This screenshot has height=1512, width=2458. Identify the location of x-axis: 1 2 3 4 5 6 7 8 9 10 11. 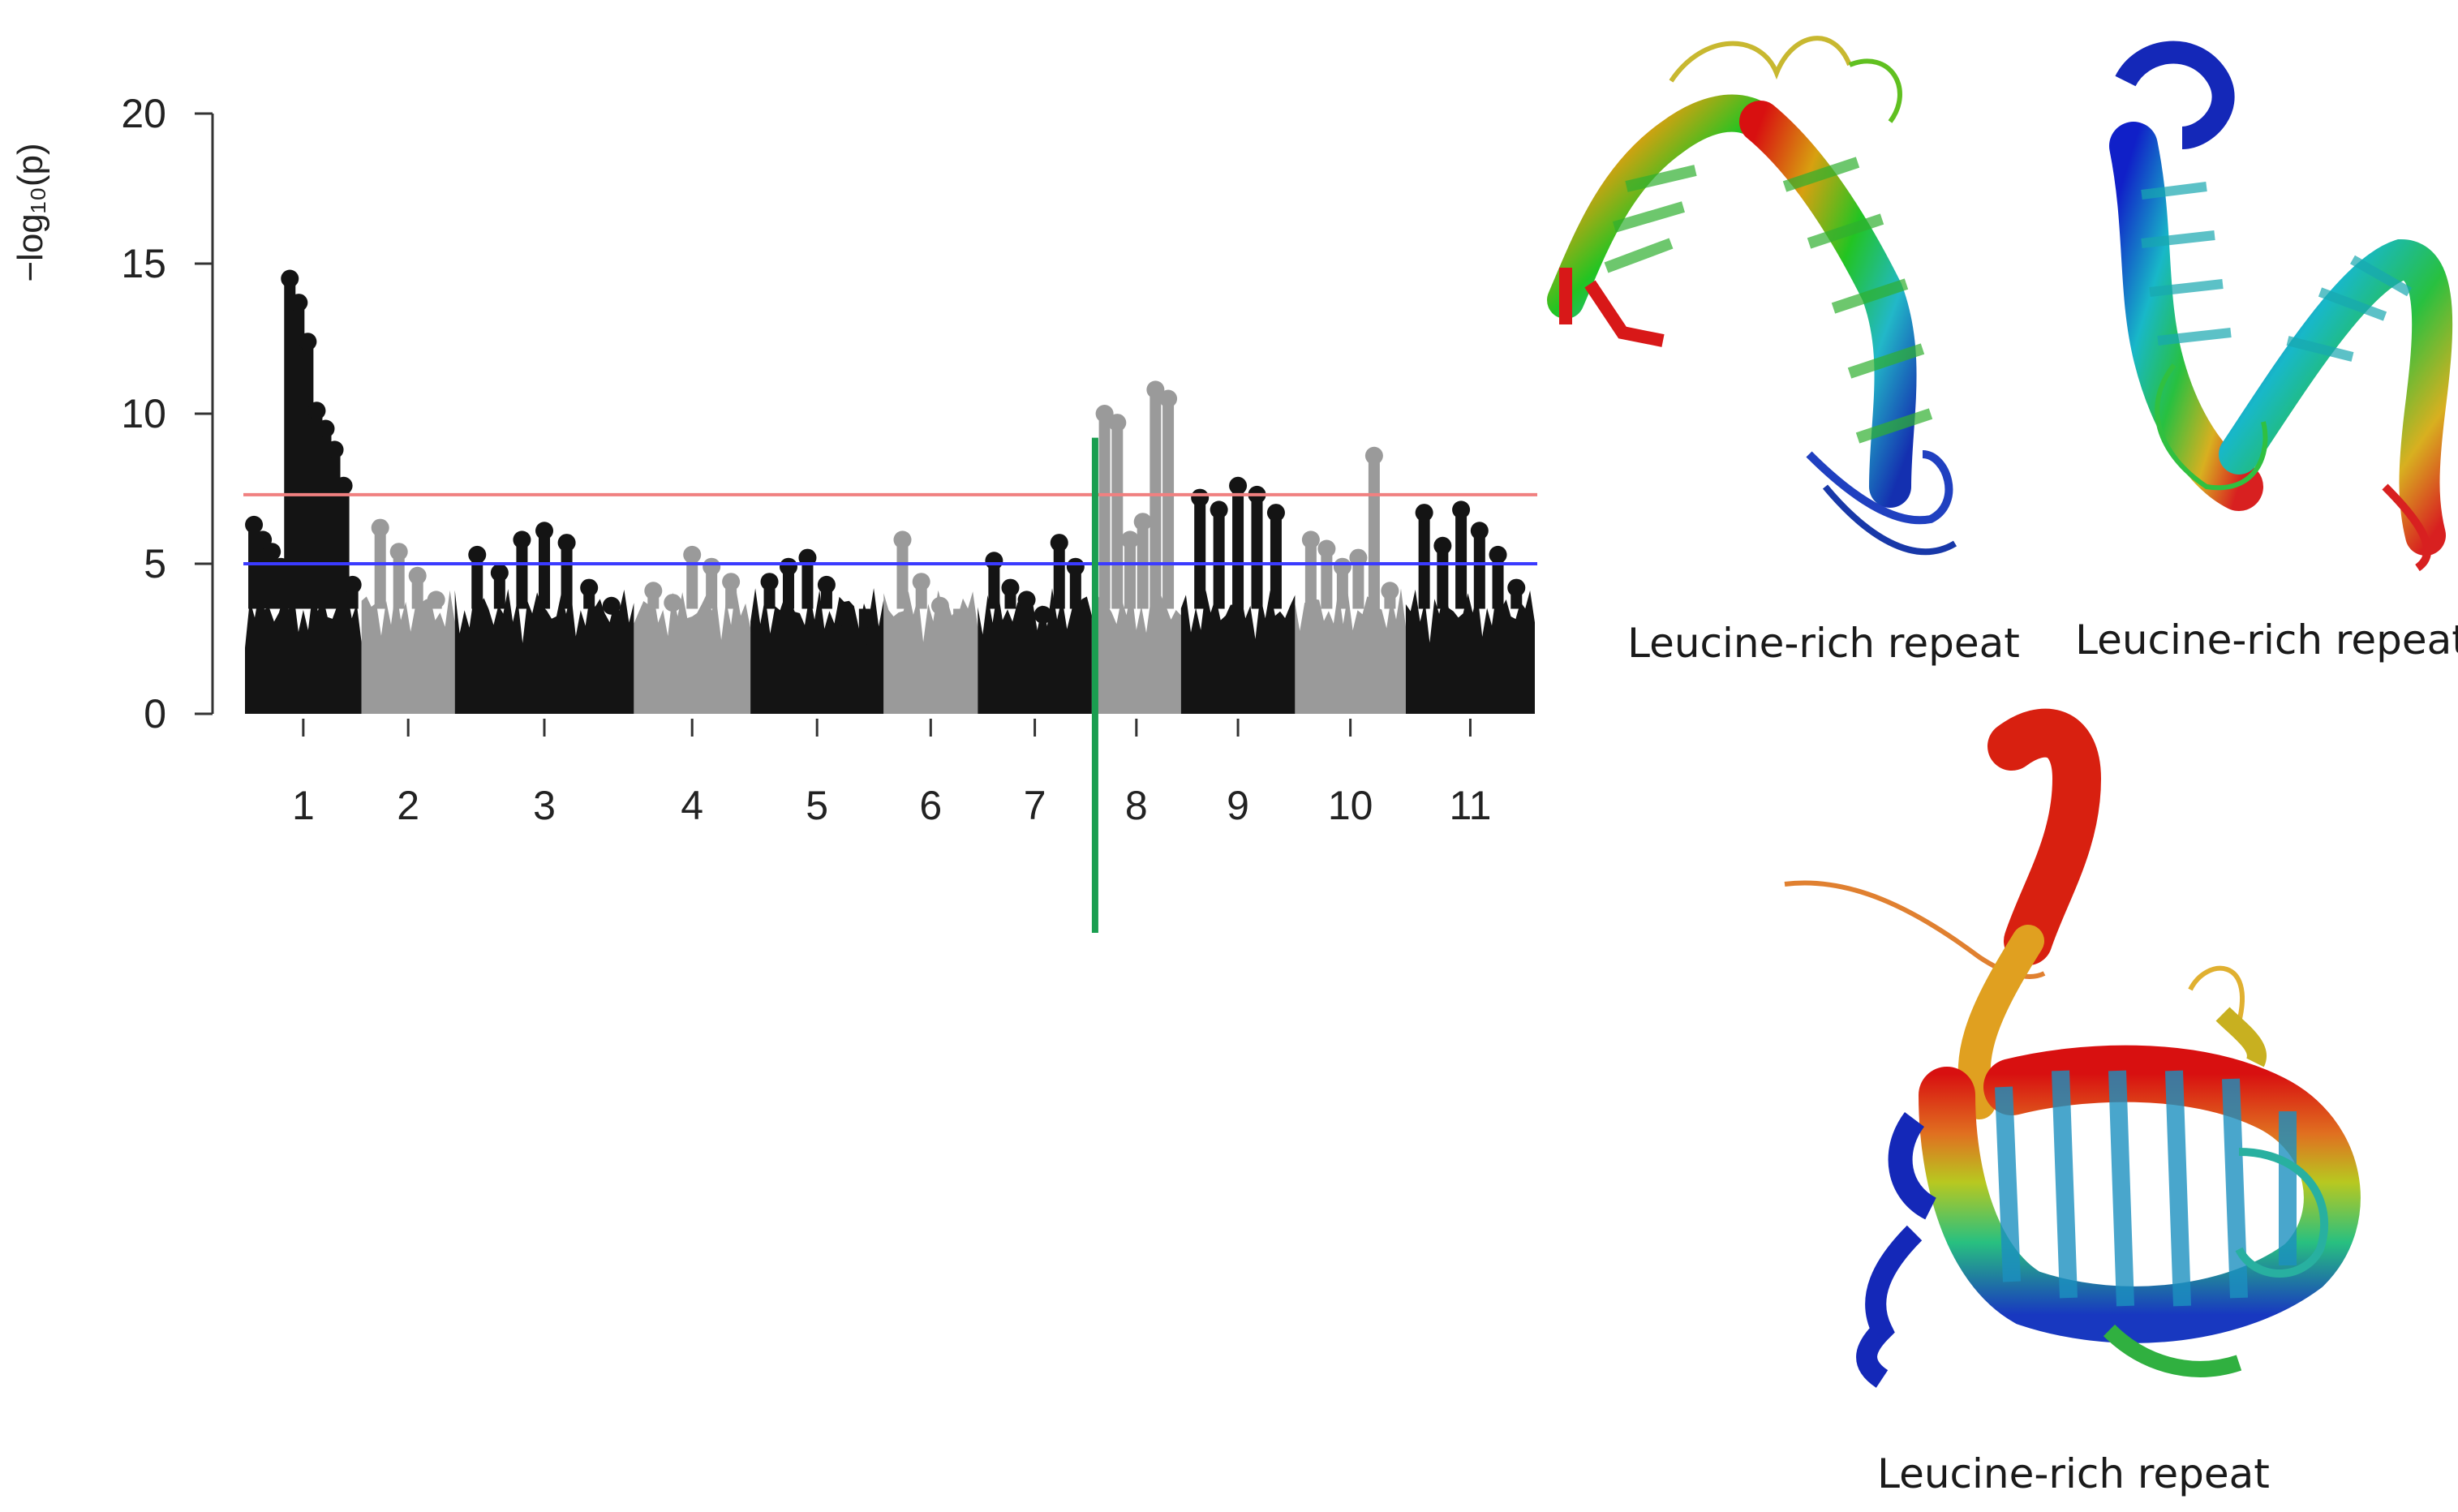
(892, 773).